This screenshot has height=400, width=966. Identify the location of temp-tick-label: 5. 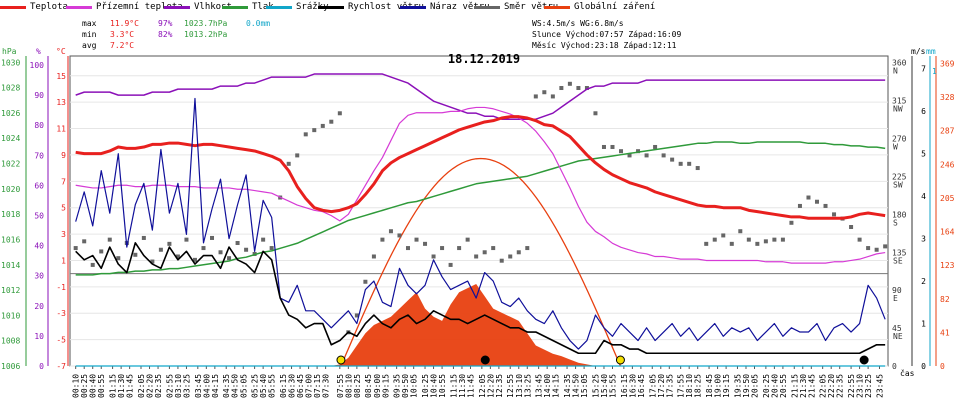
(63, 208).